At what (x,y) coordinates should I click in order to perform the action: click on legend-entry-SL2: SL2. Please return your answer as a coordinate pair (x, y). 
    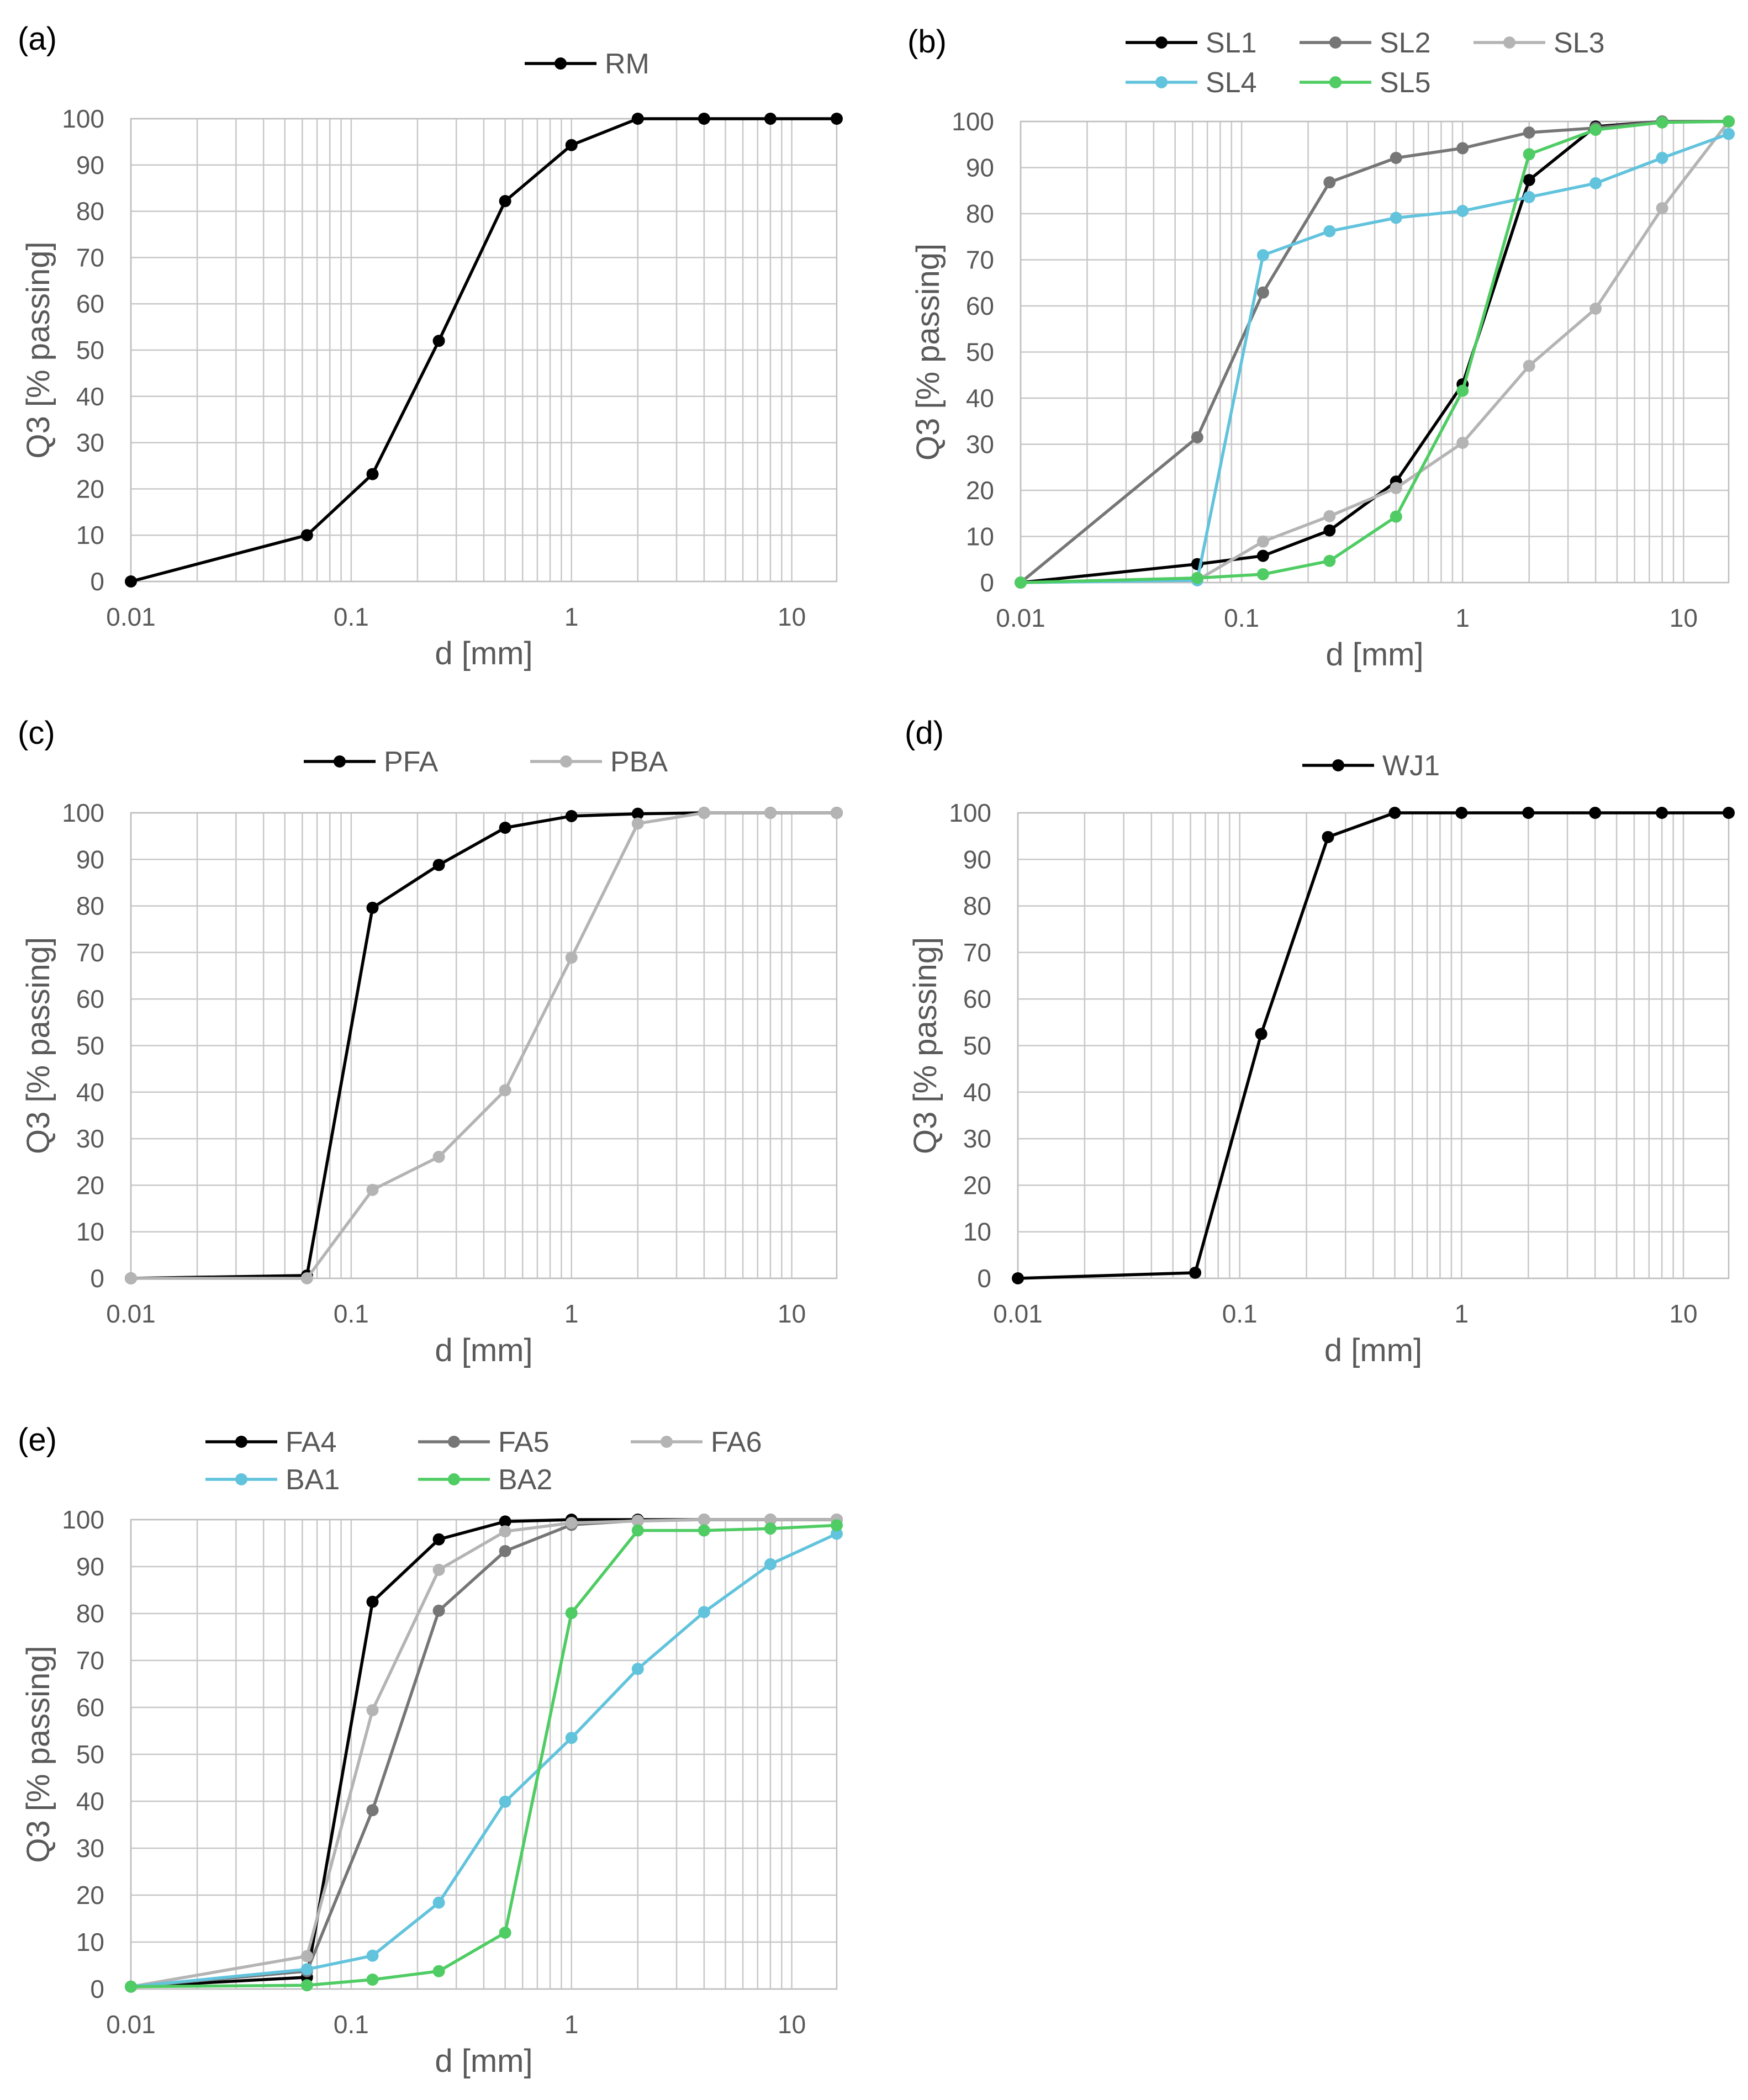
    Looking at the image, I should click on (1365, 43).